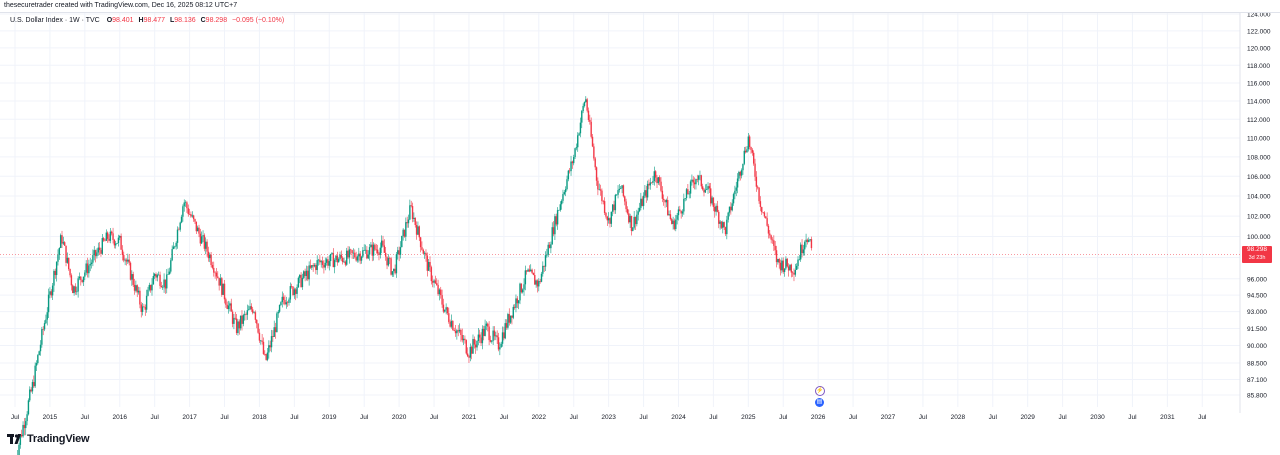  What do you see at coordinates (1257, 380) in the screenshot?
I see `y-tick-label: 87.100` at bounding box center [1257, 380].